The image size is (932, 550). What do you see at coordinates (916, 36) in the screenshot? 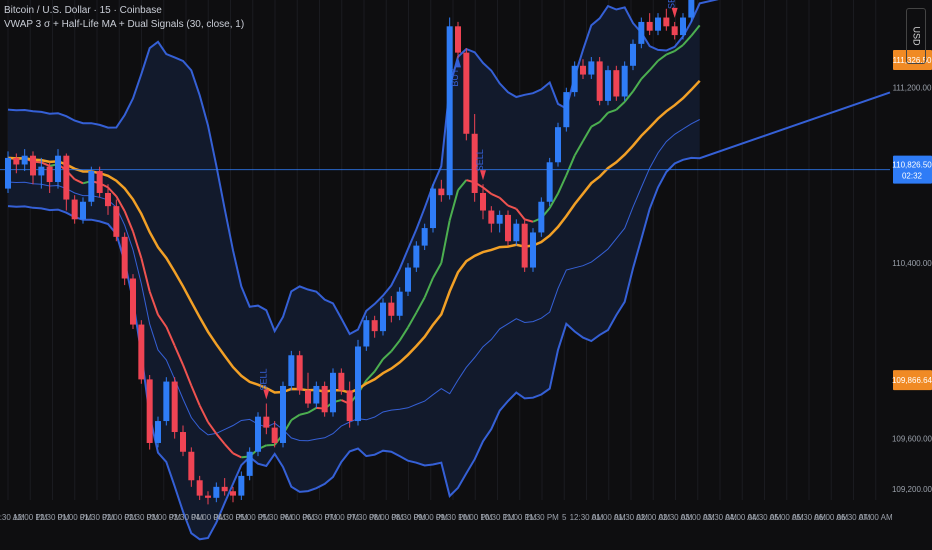
I see `currency-button: USD` at bounding box center [916, 36].